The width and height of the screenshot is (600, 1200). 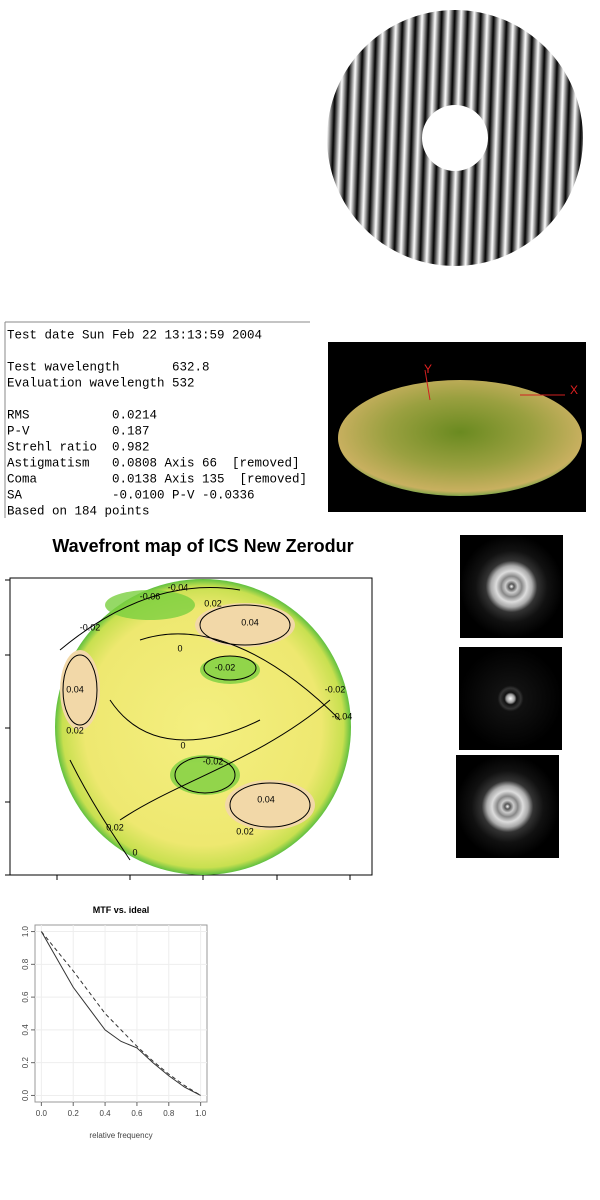 What do you see at coordinates (202, 546) in the screenshot?
I see `map-title: Wavefront map of ICS New Zerodur` at bounding box center [202, 546].